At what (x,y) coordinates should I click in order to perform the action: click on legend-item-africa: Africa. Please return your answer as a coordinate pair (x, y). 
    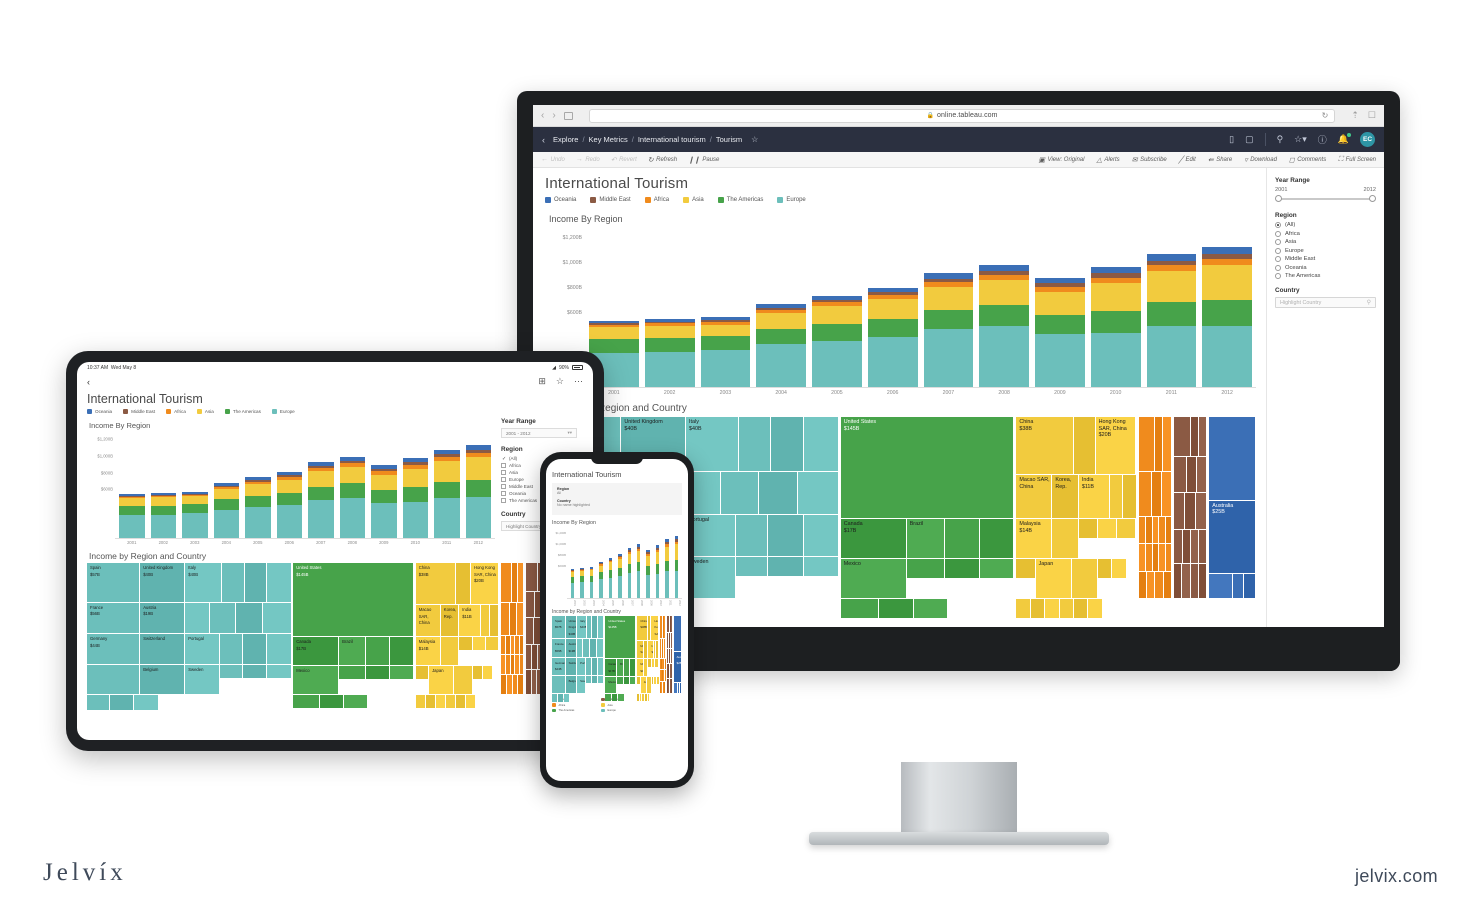
    Looking at the image, I should click on (656, 200).